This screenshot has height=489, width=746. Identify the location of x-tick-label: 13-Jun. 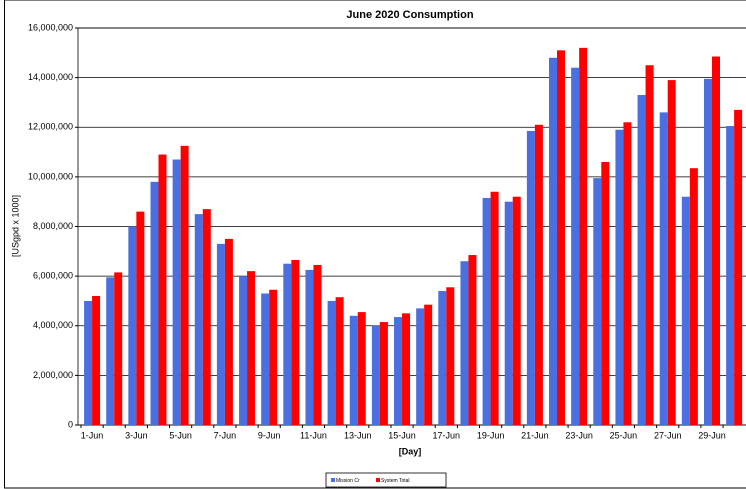
(358, 435).